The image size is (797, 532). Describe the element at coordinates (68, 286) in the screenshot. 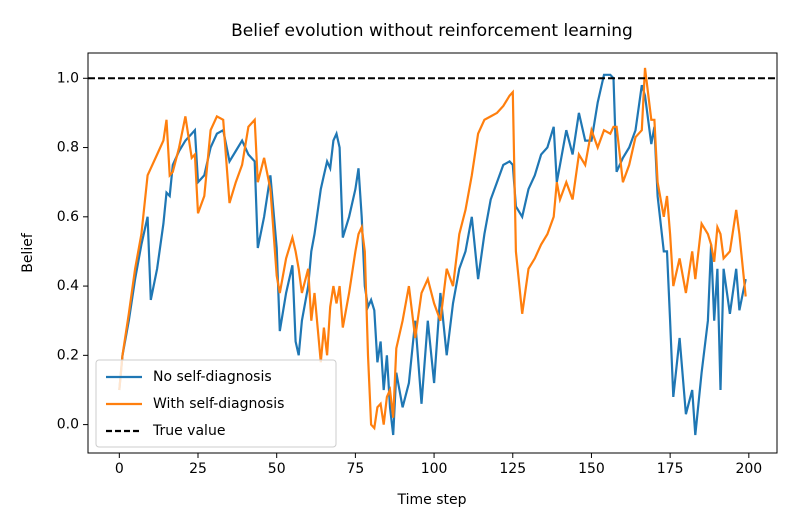

I see `y-tick-label: 0.4` at that location.